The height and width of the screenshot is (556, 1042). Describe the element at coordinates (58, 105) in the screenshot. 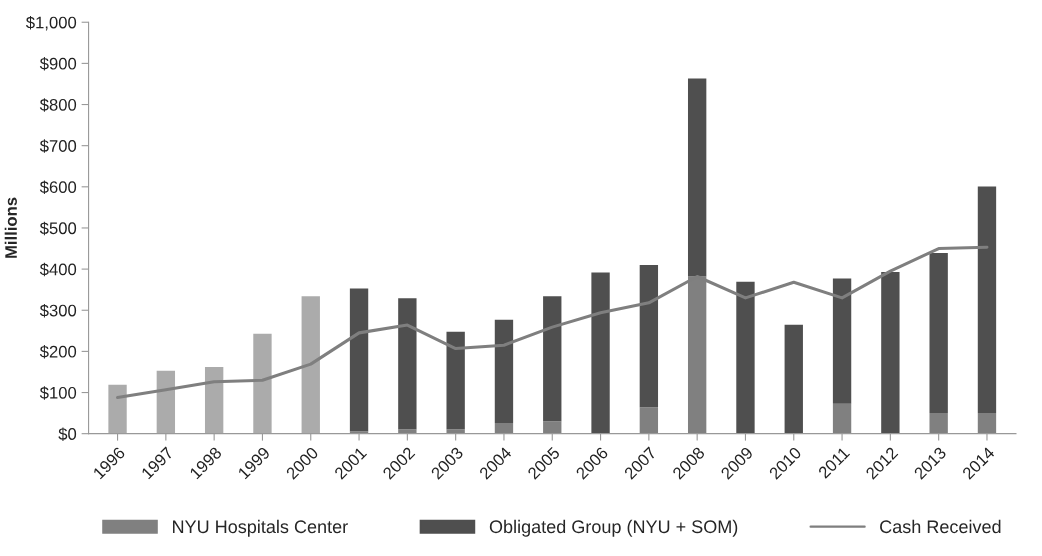

I see `y-tick-label: $800` at that location.